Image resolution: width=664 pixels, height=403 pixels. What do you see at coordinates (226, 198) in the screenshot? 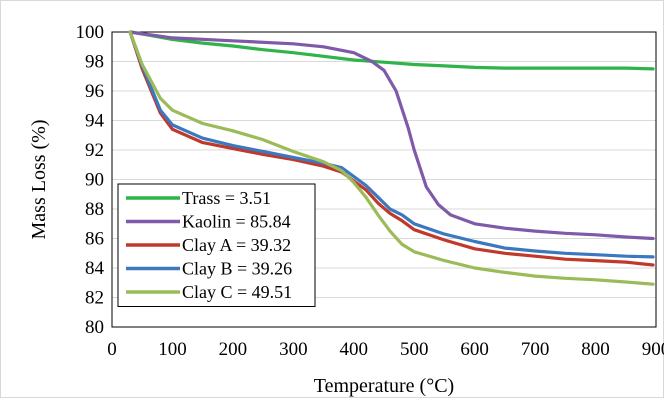
I see `legend-label: Trass = 3.51` at bounding box center [226, 198].